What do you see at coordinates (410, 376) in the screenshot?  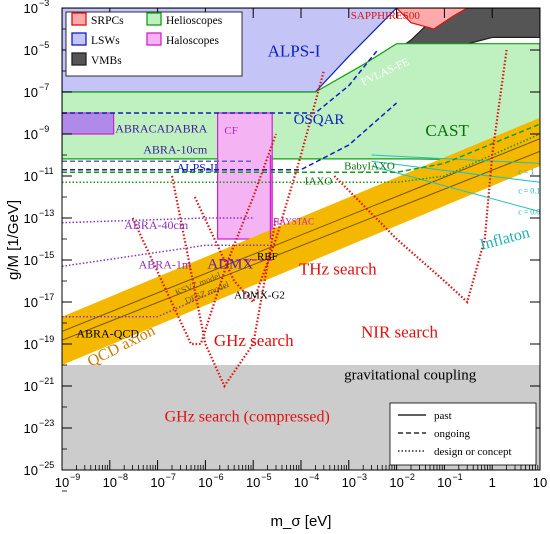 I see `label-gravitational-coupling: gravitational coupling` at bounding box center [410, 376].